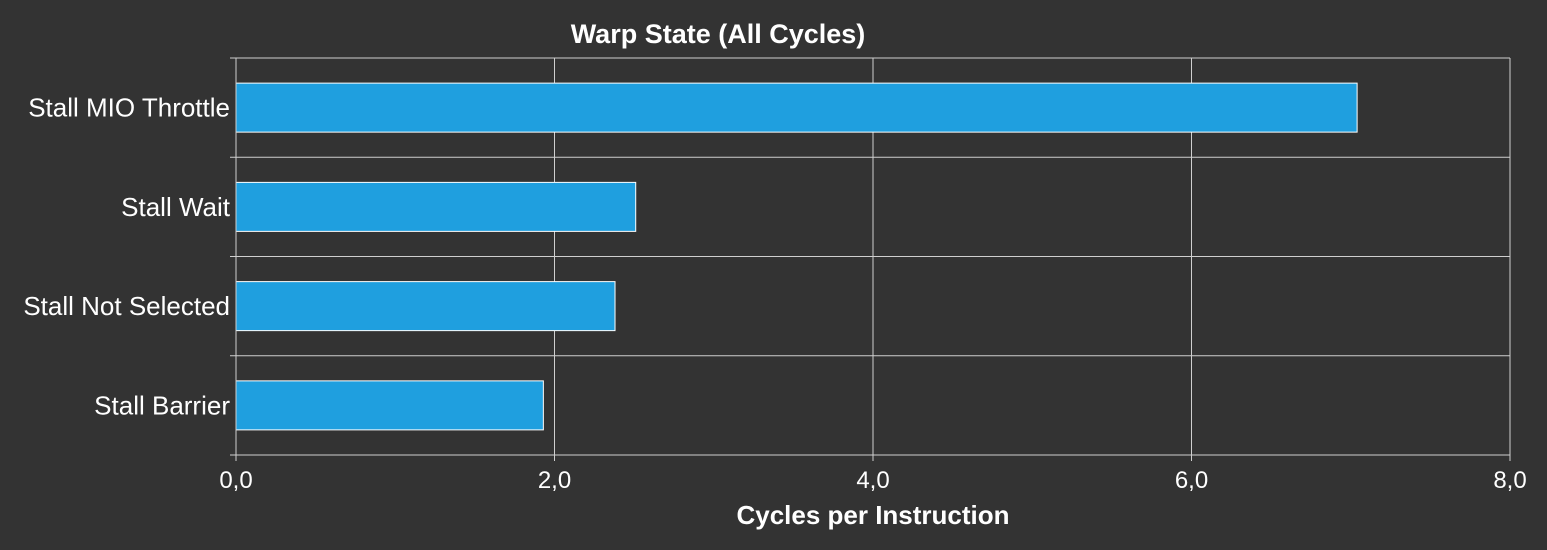 Image resolution: width=1547 pixels, height=550 pixels. I want to click on x-tick-label: 4,0, so click(872, 480).